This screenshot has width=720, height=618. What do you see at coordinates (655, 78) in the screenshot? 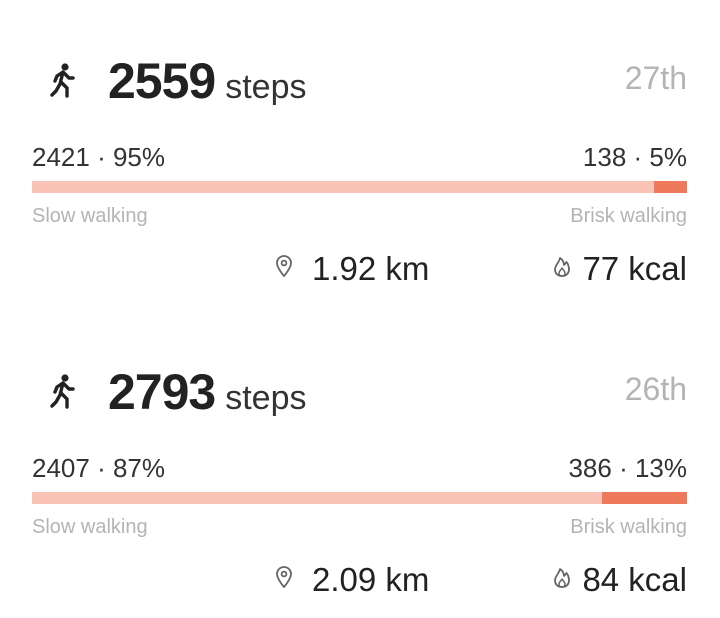
I see `record-date: 27th` at bounding box center [655, 78].